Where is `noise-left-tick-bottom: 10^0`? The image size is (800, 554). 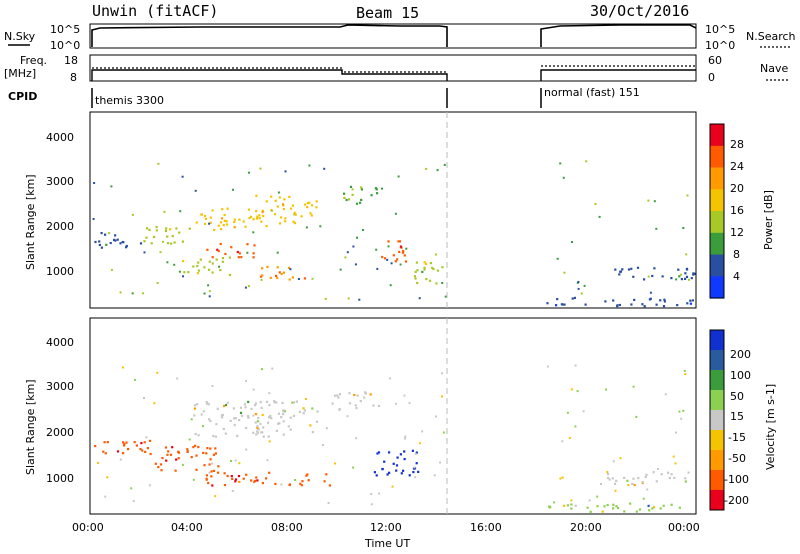
noise-left-tick-bottom: 10^0 is located at coordinates (65, 45).